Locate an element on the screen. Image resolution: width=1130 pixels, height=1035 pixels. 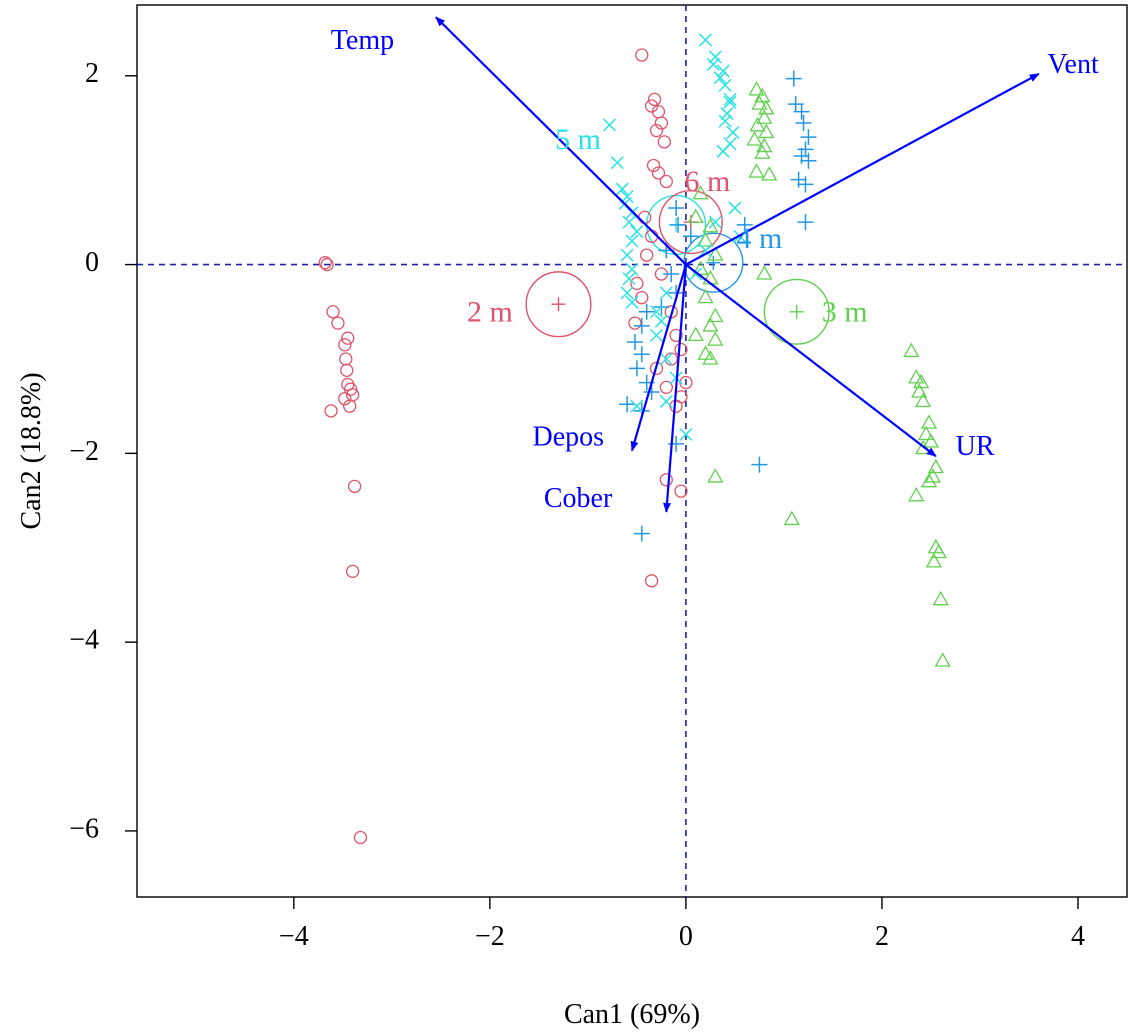
vector-label-depos: Depos is located at coordinates (569, 437).